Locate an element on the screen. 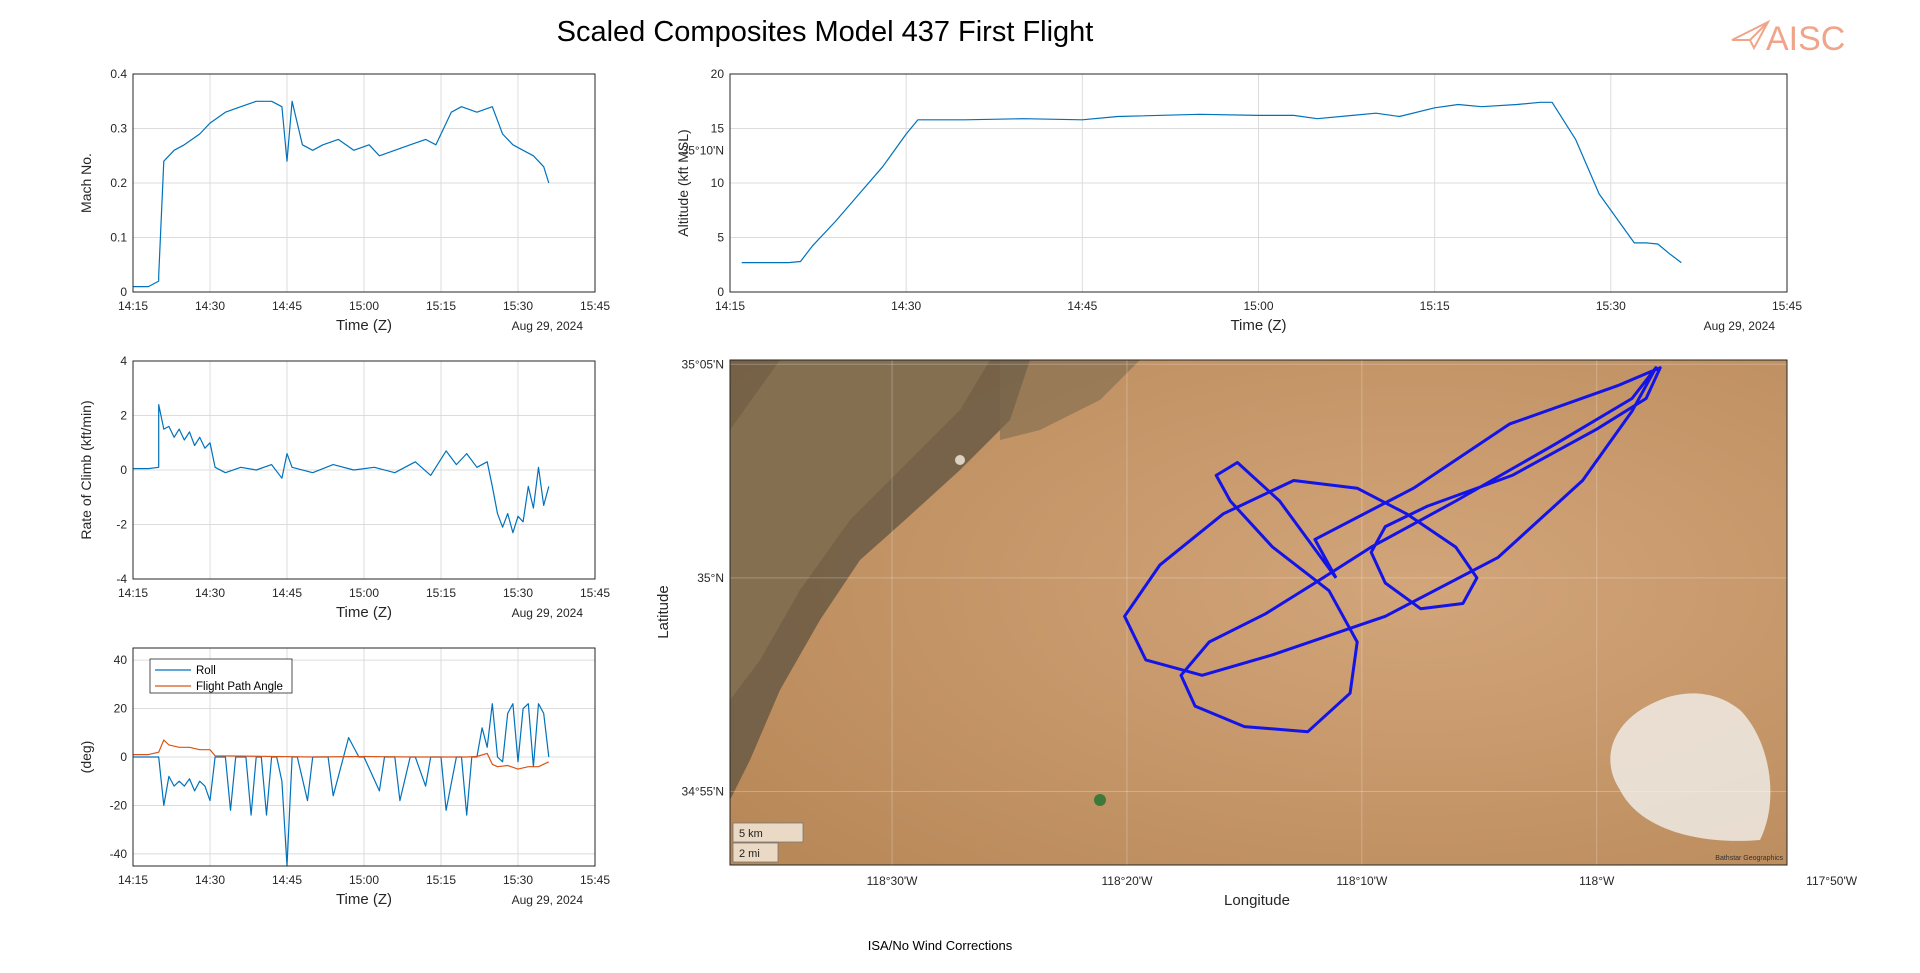 The image size is (1920, 973). scale-bar: 5 km 2 mi is located at coordinates (768, 842).